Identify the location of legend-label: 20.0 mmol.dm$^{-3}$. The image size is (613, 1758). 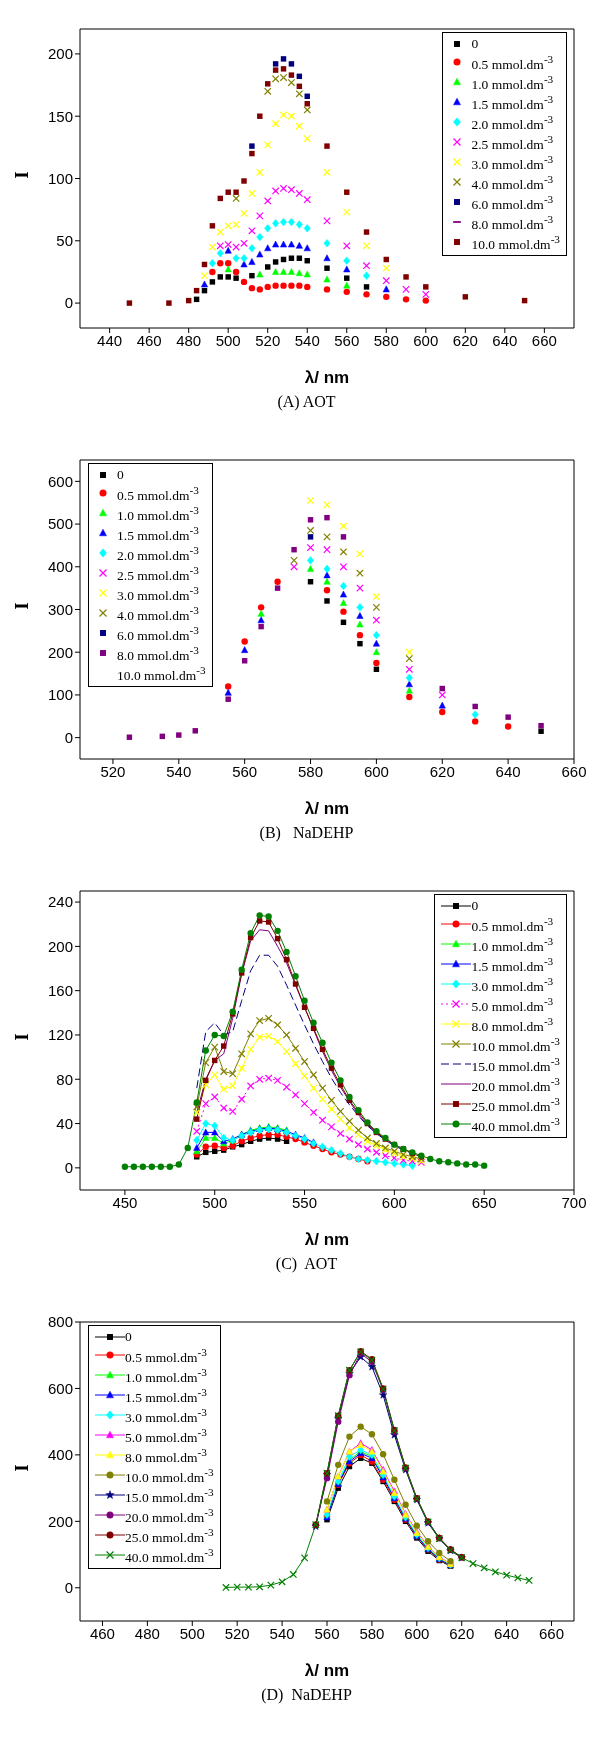
(515, 1083).